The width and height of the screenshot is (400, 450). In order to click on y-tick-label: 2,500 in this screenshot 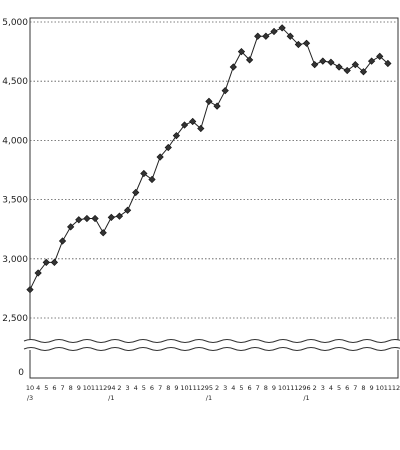, I will do `click(15, 319)`.